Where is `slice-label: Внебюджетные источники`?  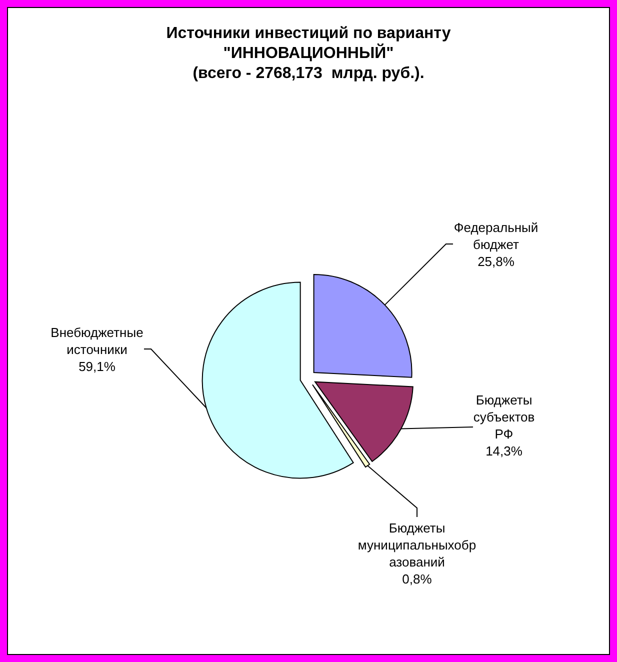 slice-label: Внебюджетные источники is located at coordinates (97, 340).